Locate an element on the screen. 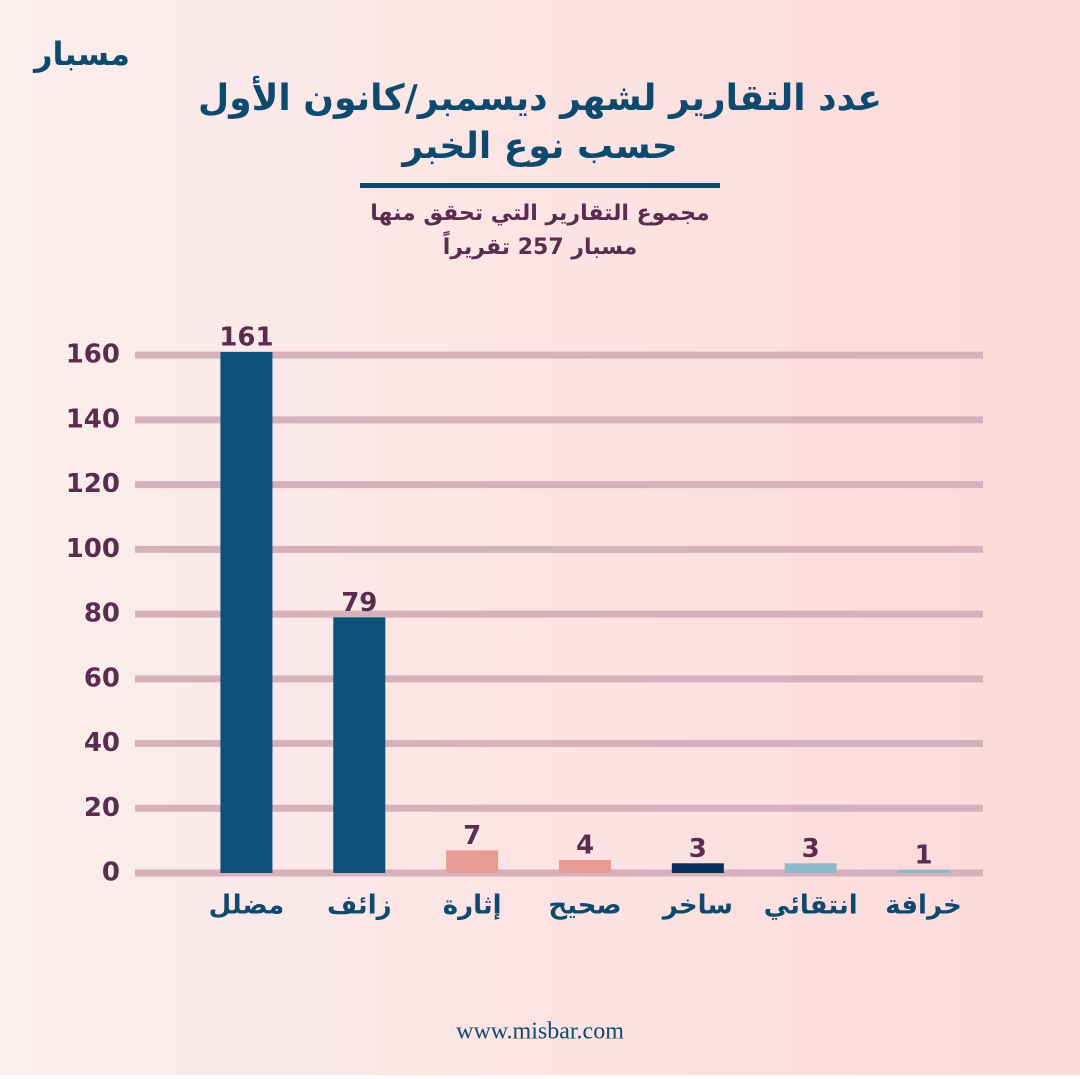  y-tick-label: 20 is located at coordinates (102, 808).